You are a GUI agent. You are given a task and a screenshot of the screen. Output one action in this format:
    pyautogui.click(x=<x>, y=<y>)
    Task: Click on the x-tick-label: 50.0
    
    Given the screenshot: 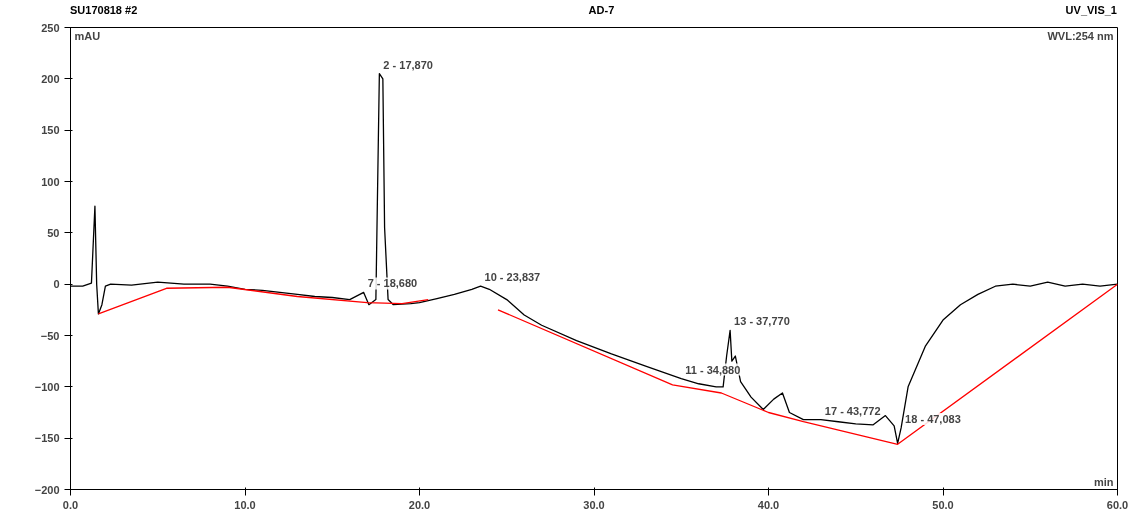 What is the action you would take?
    pyautogui.click(x=943, y=504)
    